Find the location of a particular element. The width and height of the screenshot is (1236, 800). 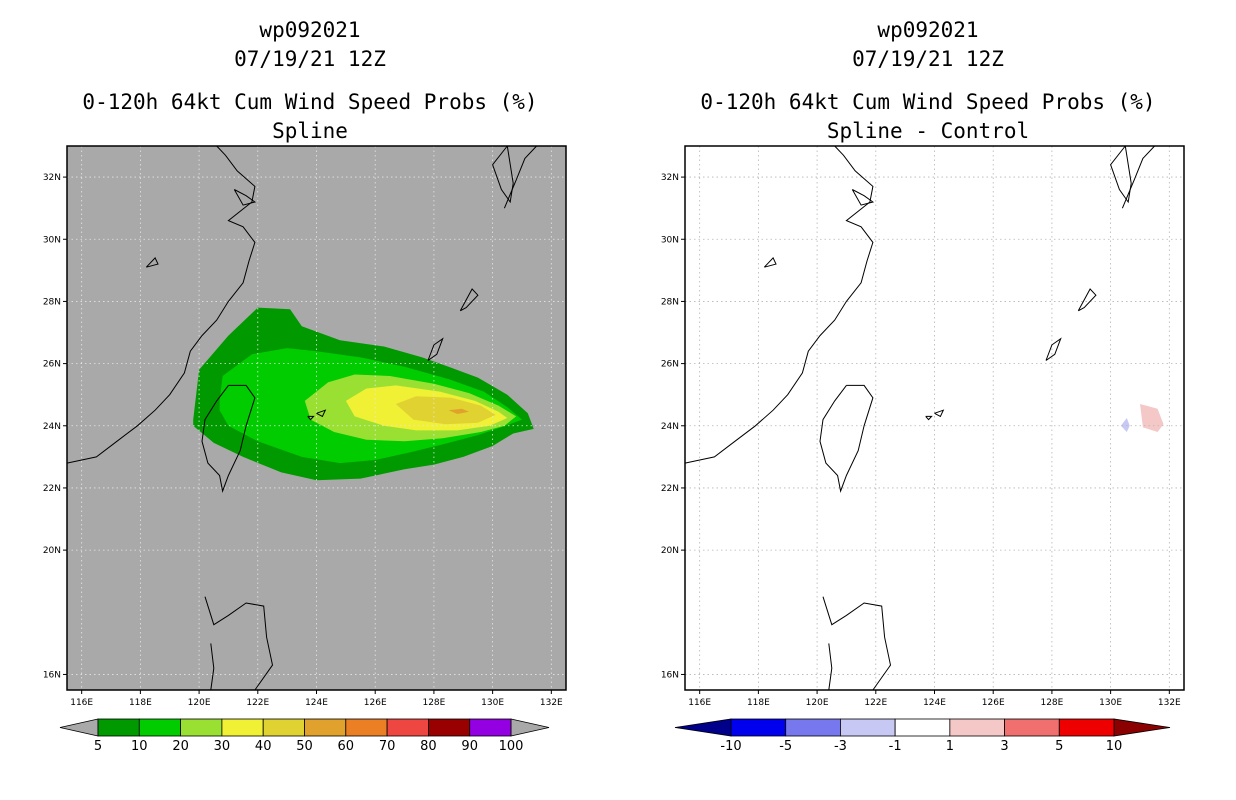

left-subtitle: Spline is located at coordinates (310, 131).